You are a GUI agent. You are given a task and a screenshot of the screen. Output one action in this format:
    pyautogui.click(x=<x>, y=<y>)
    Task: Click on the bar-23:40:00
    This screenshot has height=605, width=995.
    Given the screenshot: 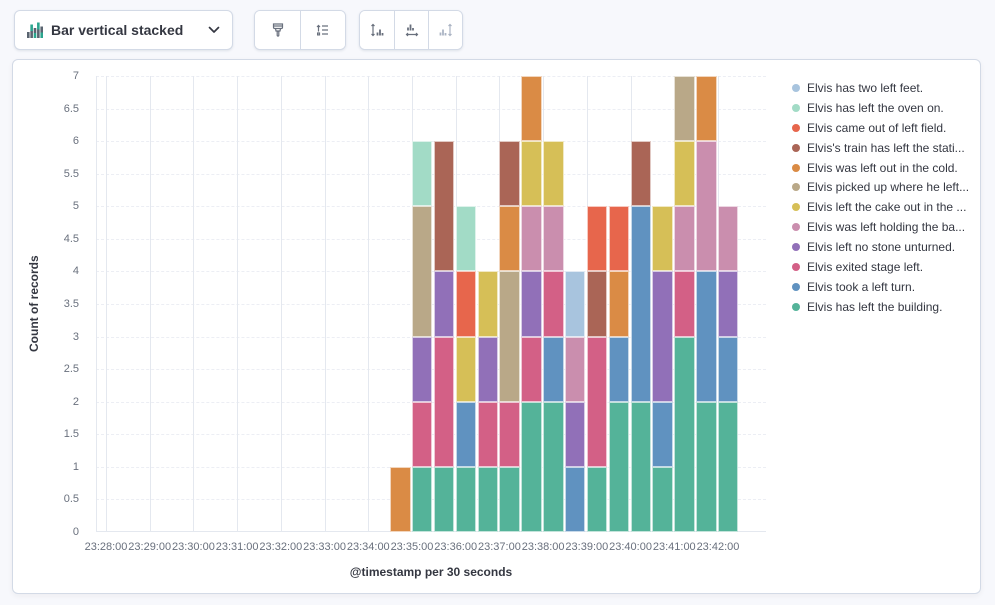 What is the action you would take?
    pyautogui.click(x=641, y=304)
    